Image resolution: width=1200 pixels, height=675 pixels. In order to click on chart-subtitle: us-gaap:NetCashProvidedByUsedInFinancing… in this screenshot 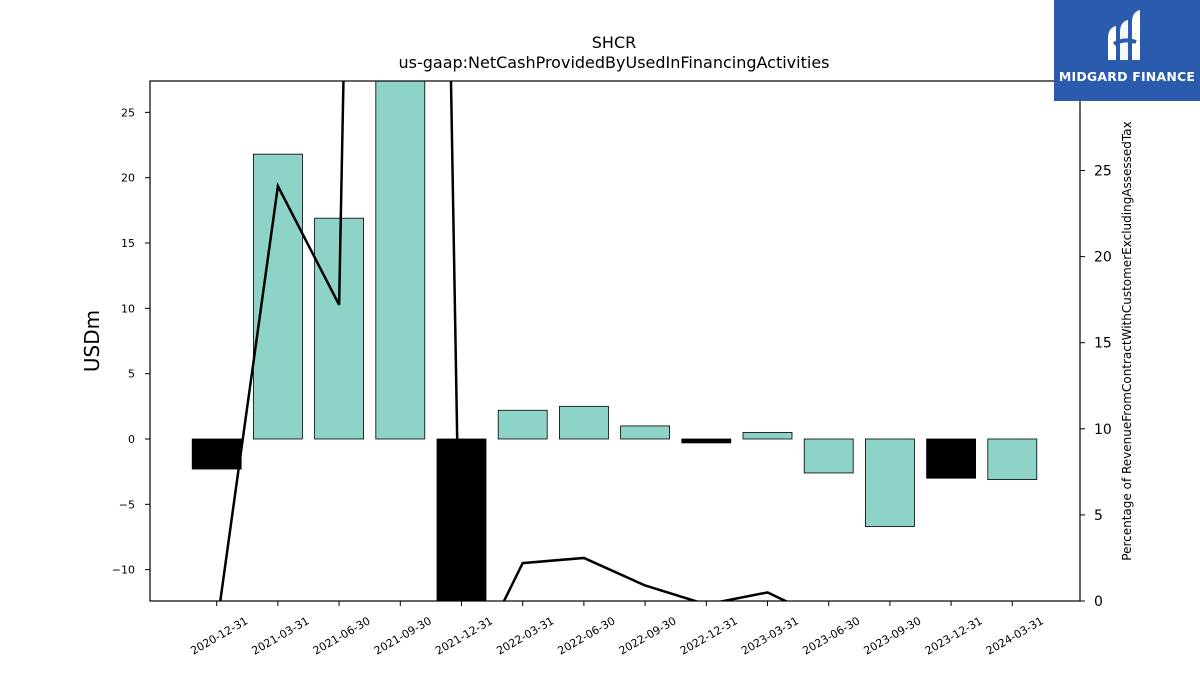, I will do `click(613, 62)`.